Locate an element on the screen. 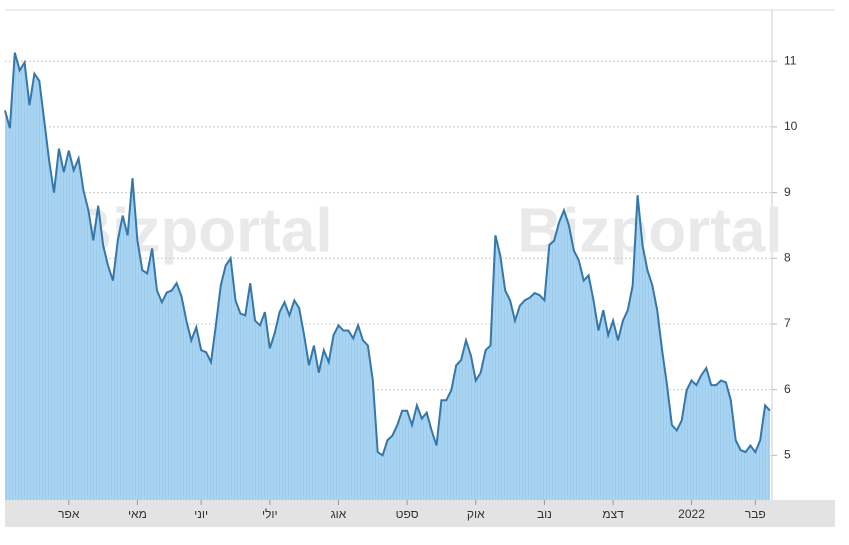  y-tick-label: 9 is located at coordinates (787, 192).